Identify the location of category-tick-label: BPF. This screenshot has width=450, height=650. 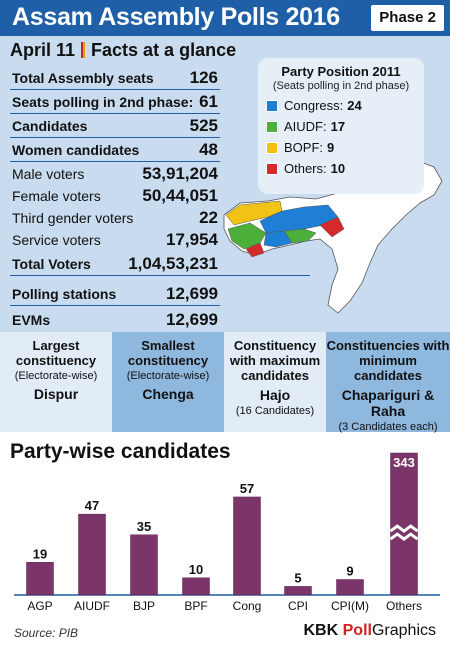
(195, 606).